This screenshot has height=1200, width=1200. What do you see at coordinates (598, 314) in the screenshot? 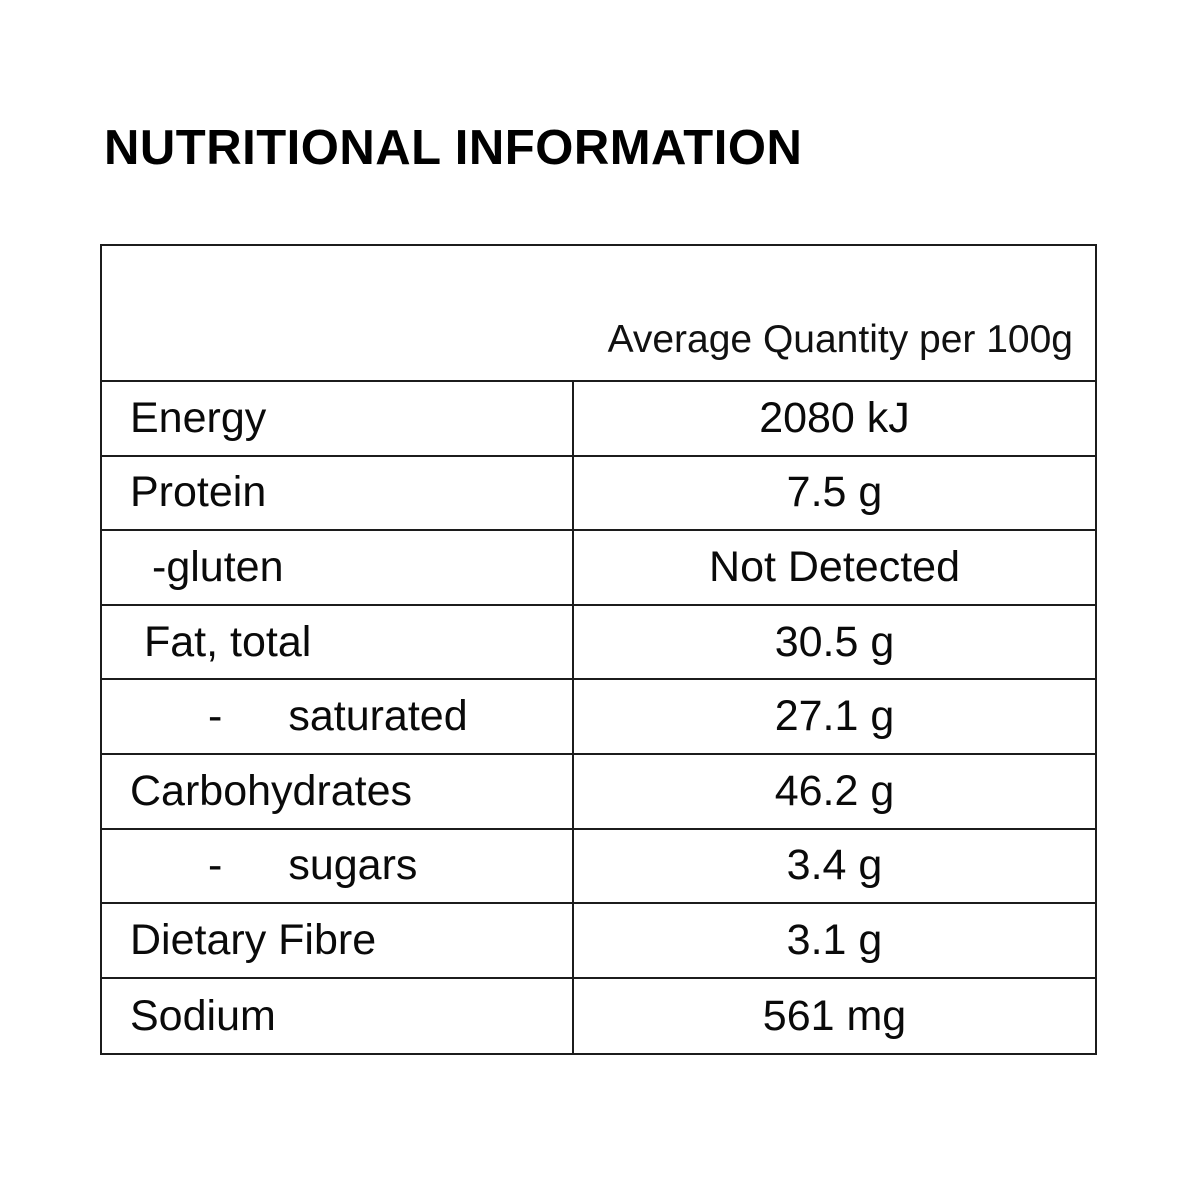
I see `table-header-row: Average Quantity per 100g` at bounding box center [598, 314].